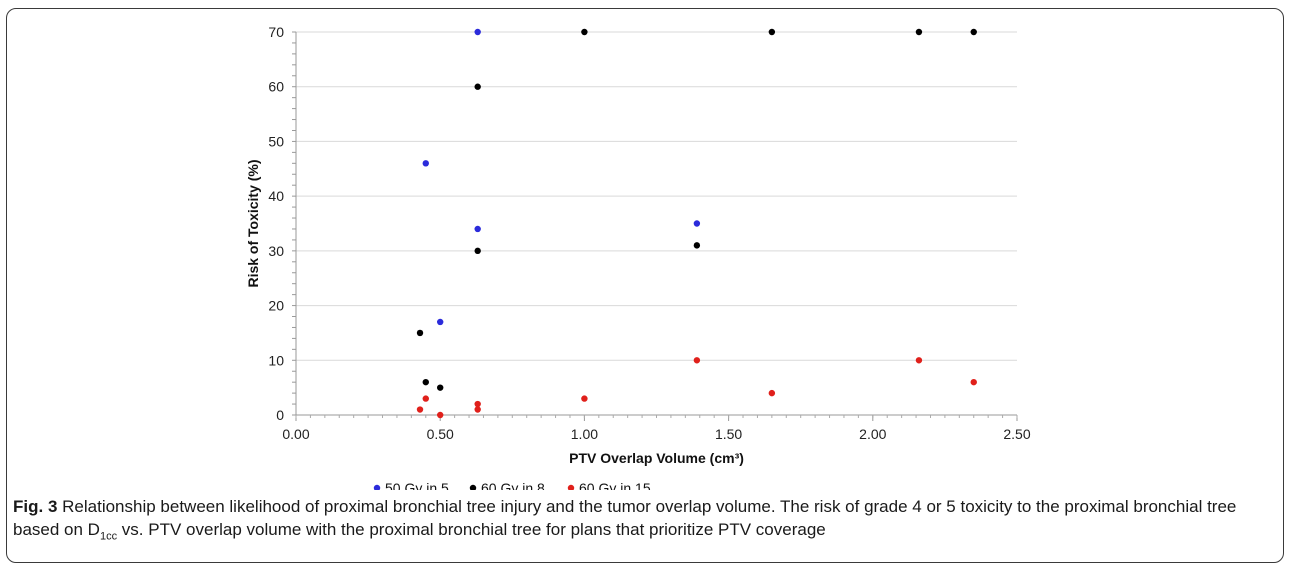  I want to click on y-tick-label: 50, so click(276, 141).